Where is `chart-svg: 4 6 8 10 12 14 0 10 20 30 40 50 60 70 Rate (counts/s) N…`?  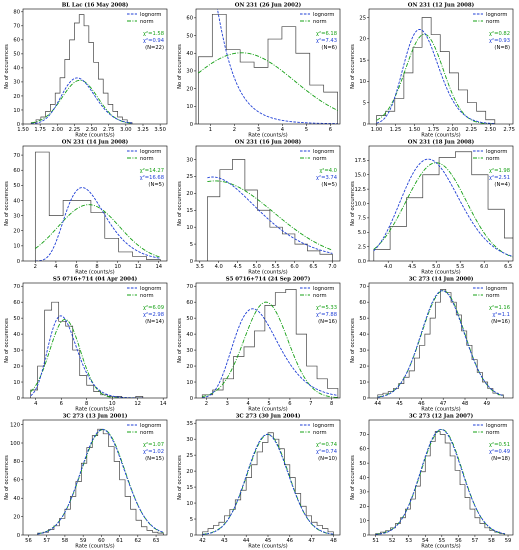 chart-svg: 4 6 8 10 12 14 0 10 20 30 40 50 60 70 Rate (counts/s) N… is located at coordinates (86, 344).